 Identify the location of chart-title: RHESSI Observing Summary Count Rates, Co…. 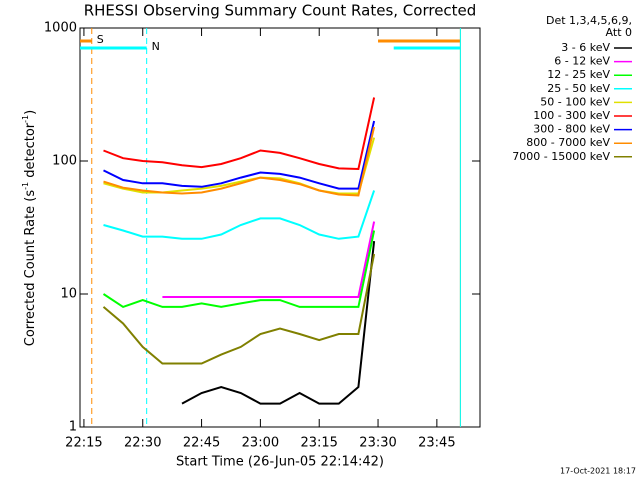
(280, 11).